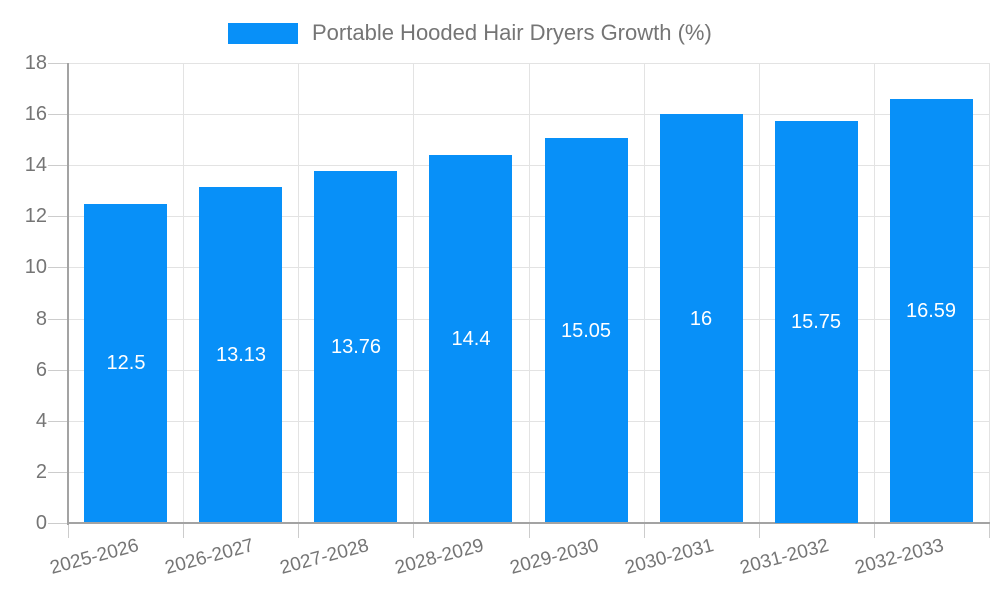  I want to click on y-tick-label: 18, so click(35, 63).